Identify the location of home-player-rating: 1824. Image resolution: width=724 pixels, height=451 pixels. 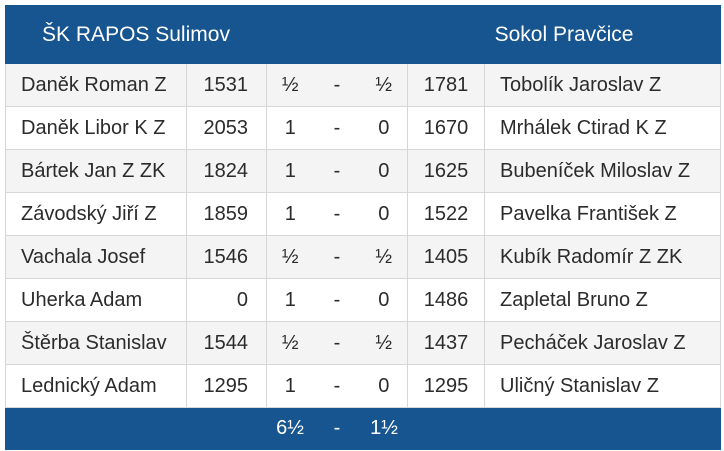
(226, 171).